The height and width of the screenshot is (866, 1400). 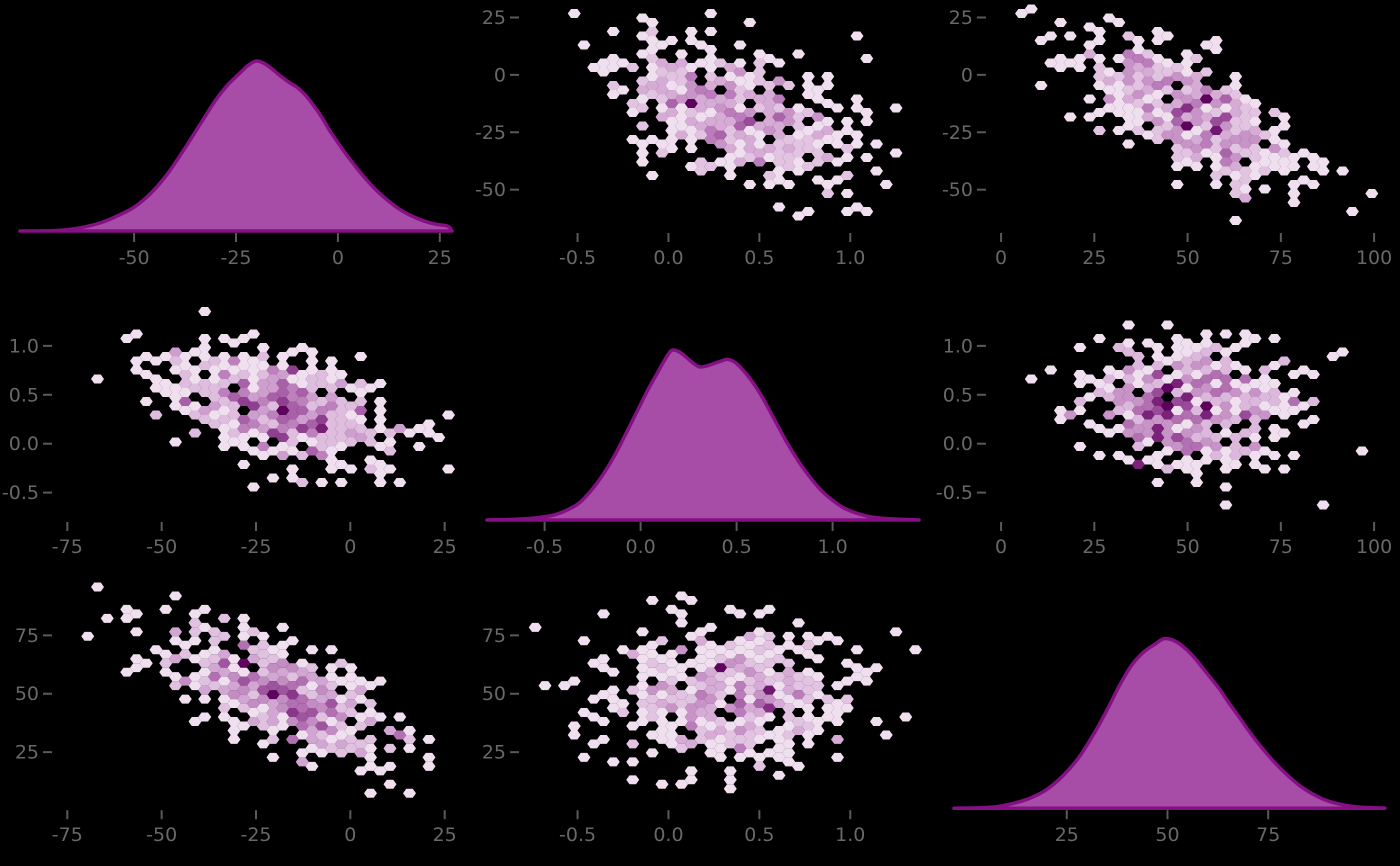 I want to click on panel-1-0: -75 -50 -25 0 25 1.0 0.5 0.0 -0.5, so click(x=229, y=432).